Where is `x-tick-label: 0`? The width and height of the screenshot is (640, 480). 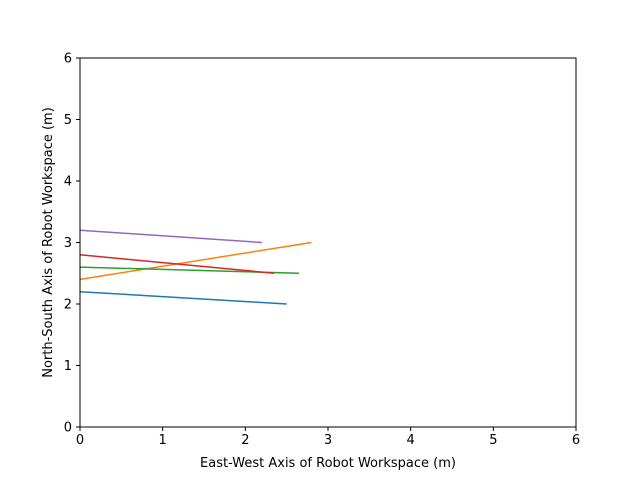
x-tick-label: 0 is located at coordinates (80, 440).